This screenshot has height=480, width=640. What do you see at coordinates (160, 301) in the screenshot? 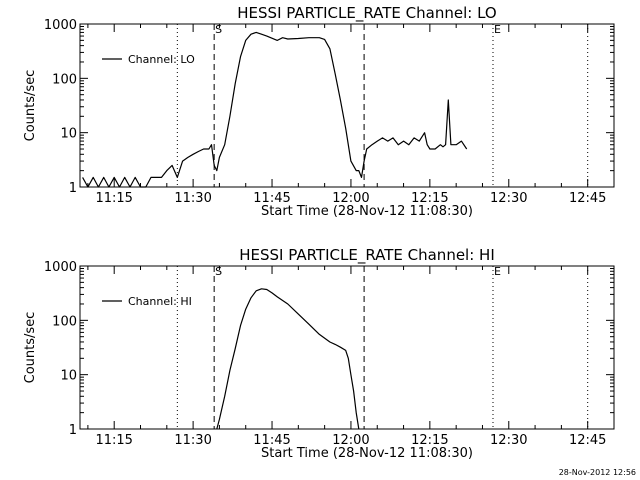
I see `legend-label: Channel: HI` at bounding box center [160, 301].